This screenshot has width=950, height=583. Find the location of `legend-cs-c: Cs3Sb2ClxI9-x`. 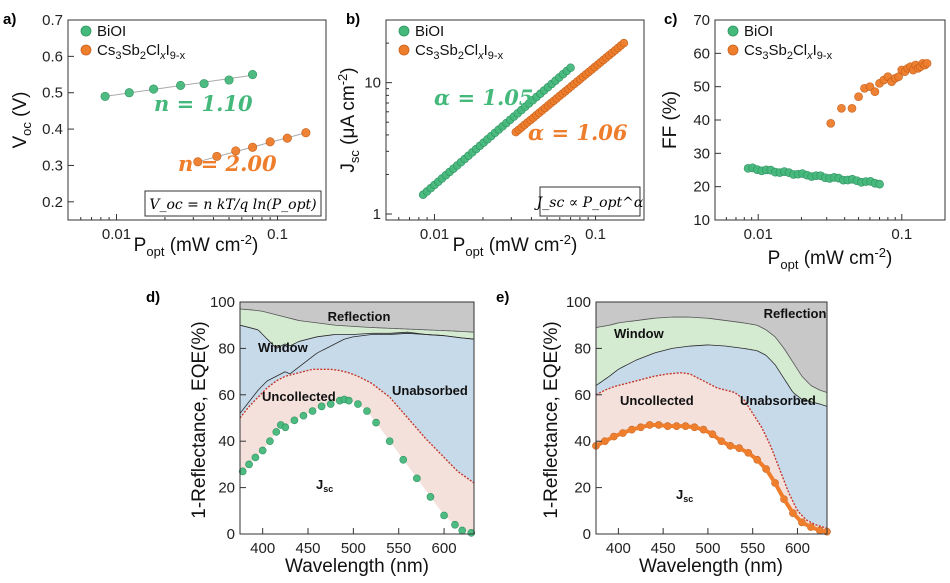

legend-cs-c: Cs3Sb2ClxI9-x is located at coordinates (788, 52).